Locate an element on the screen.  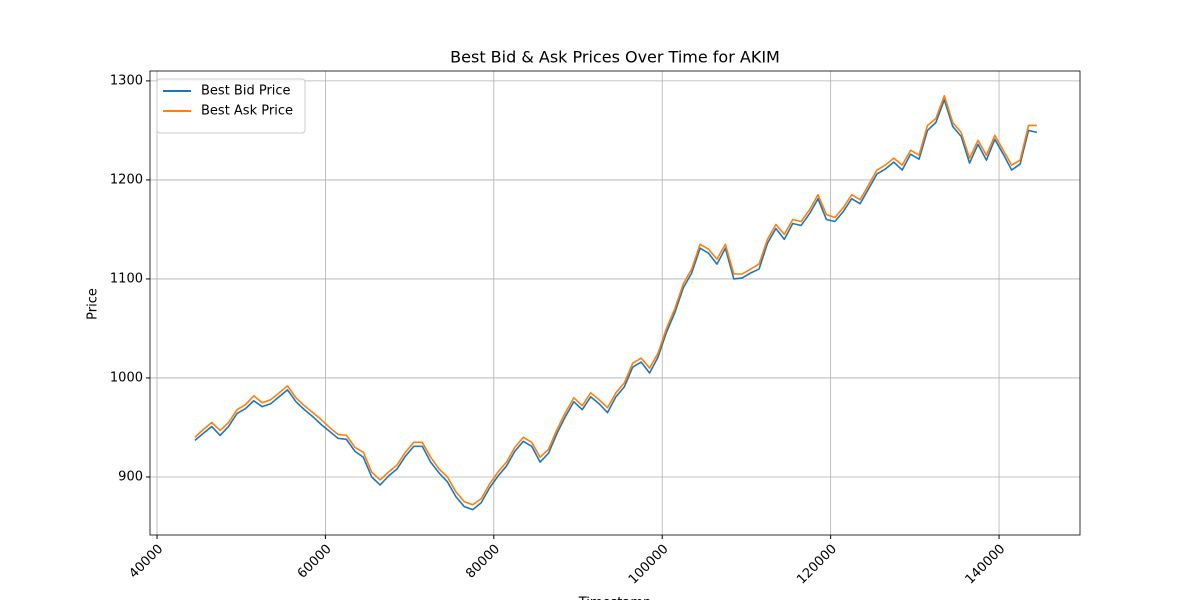
x-axis-label: Timestamp is located at coordinates (615, 598).